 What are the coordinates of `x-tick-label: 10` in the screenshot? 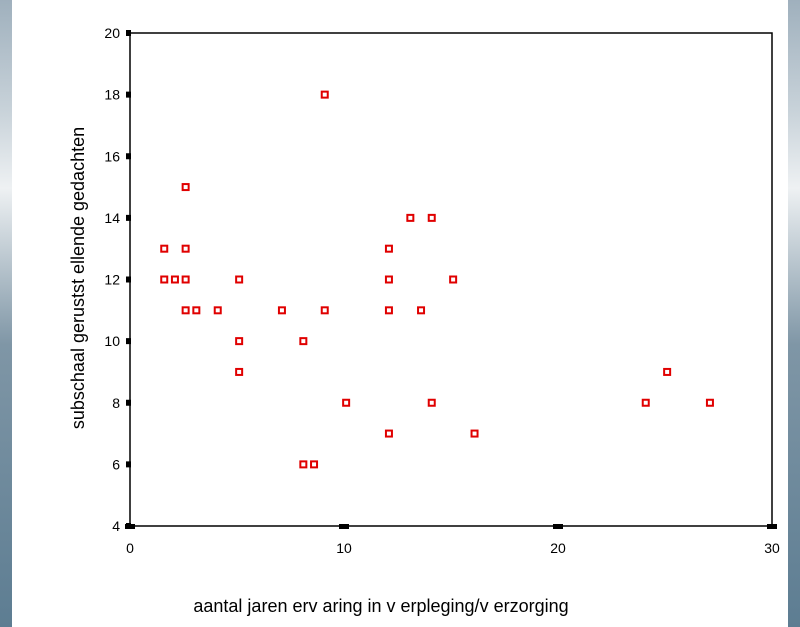 It's located at (344, 548).